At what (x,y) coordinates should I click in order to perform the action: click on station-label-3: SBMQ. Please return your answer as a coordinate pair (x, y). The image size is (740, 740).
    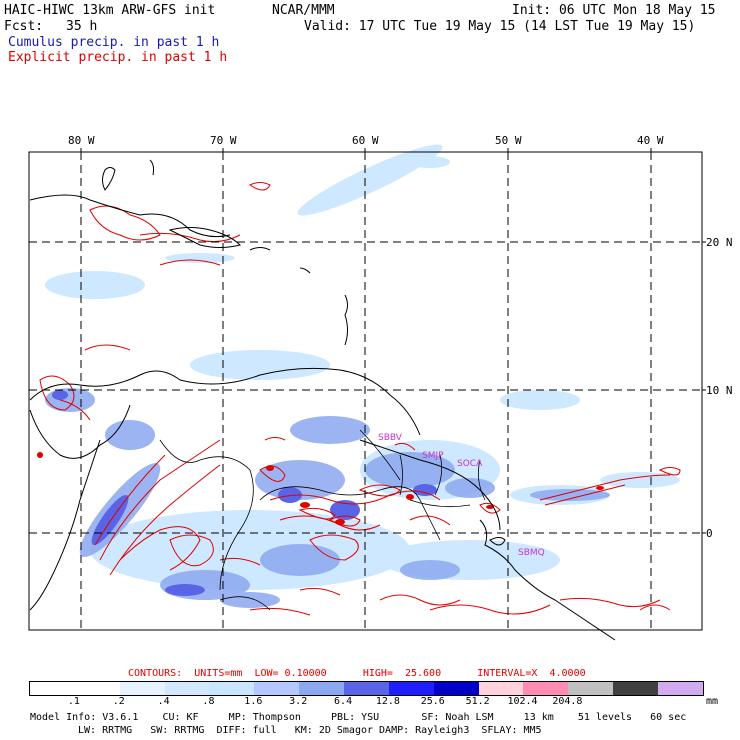
    Looking at the image, I should click on (531, 553).